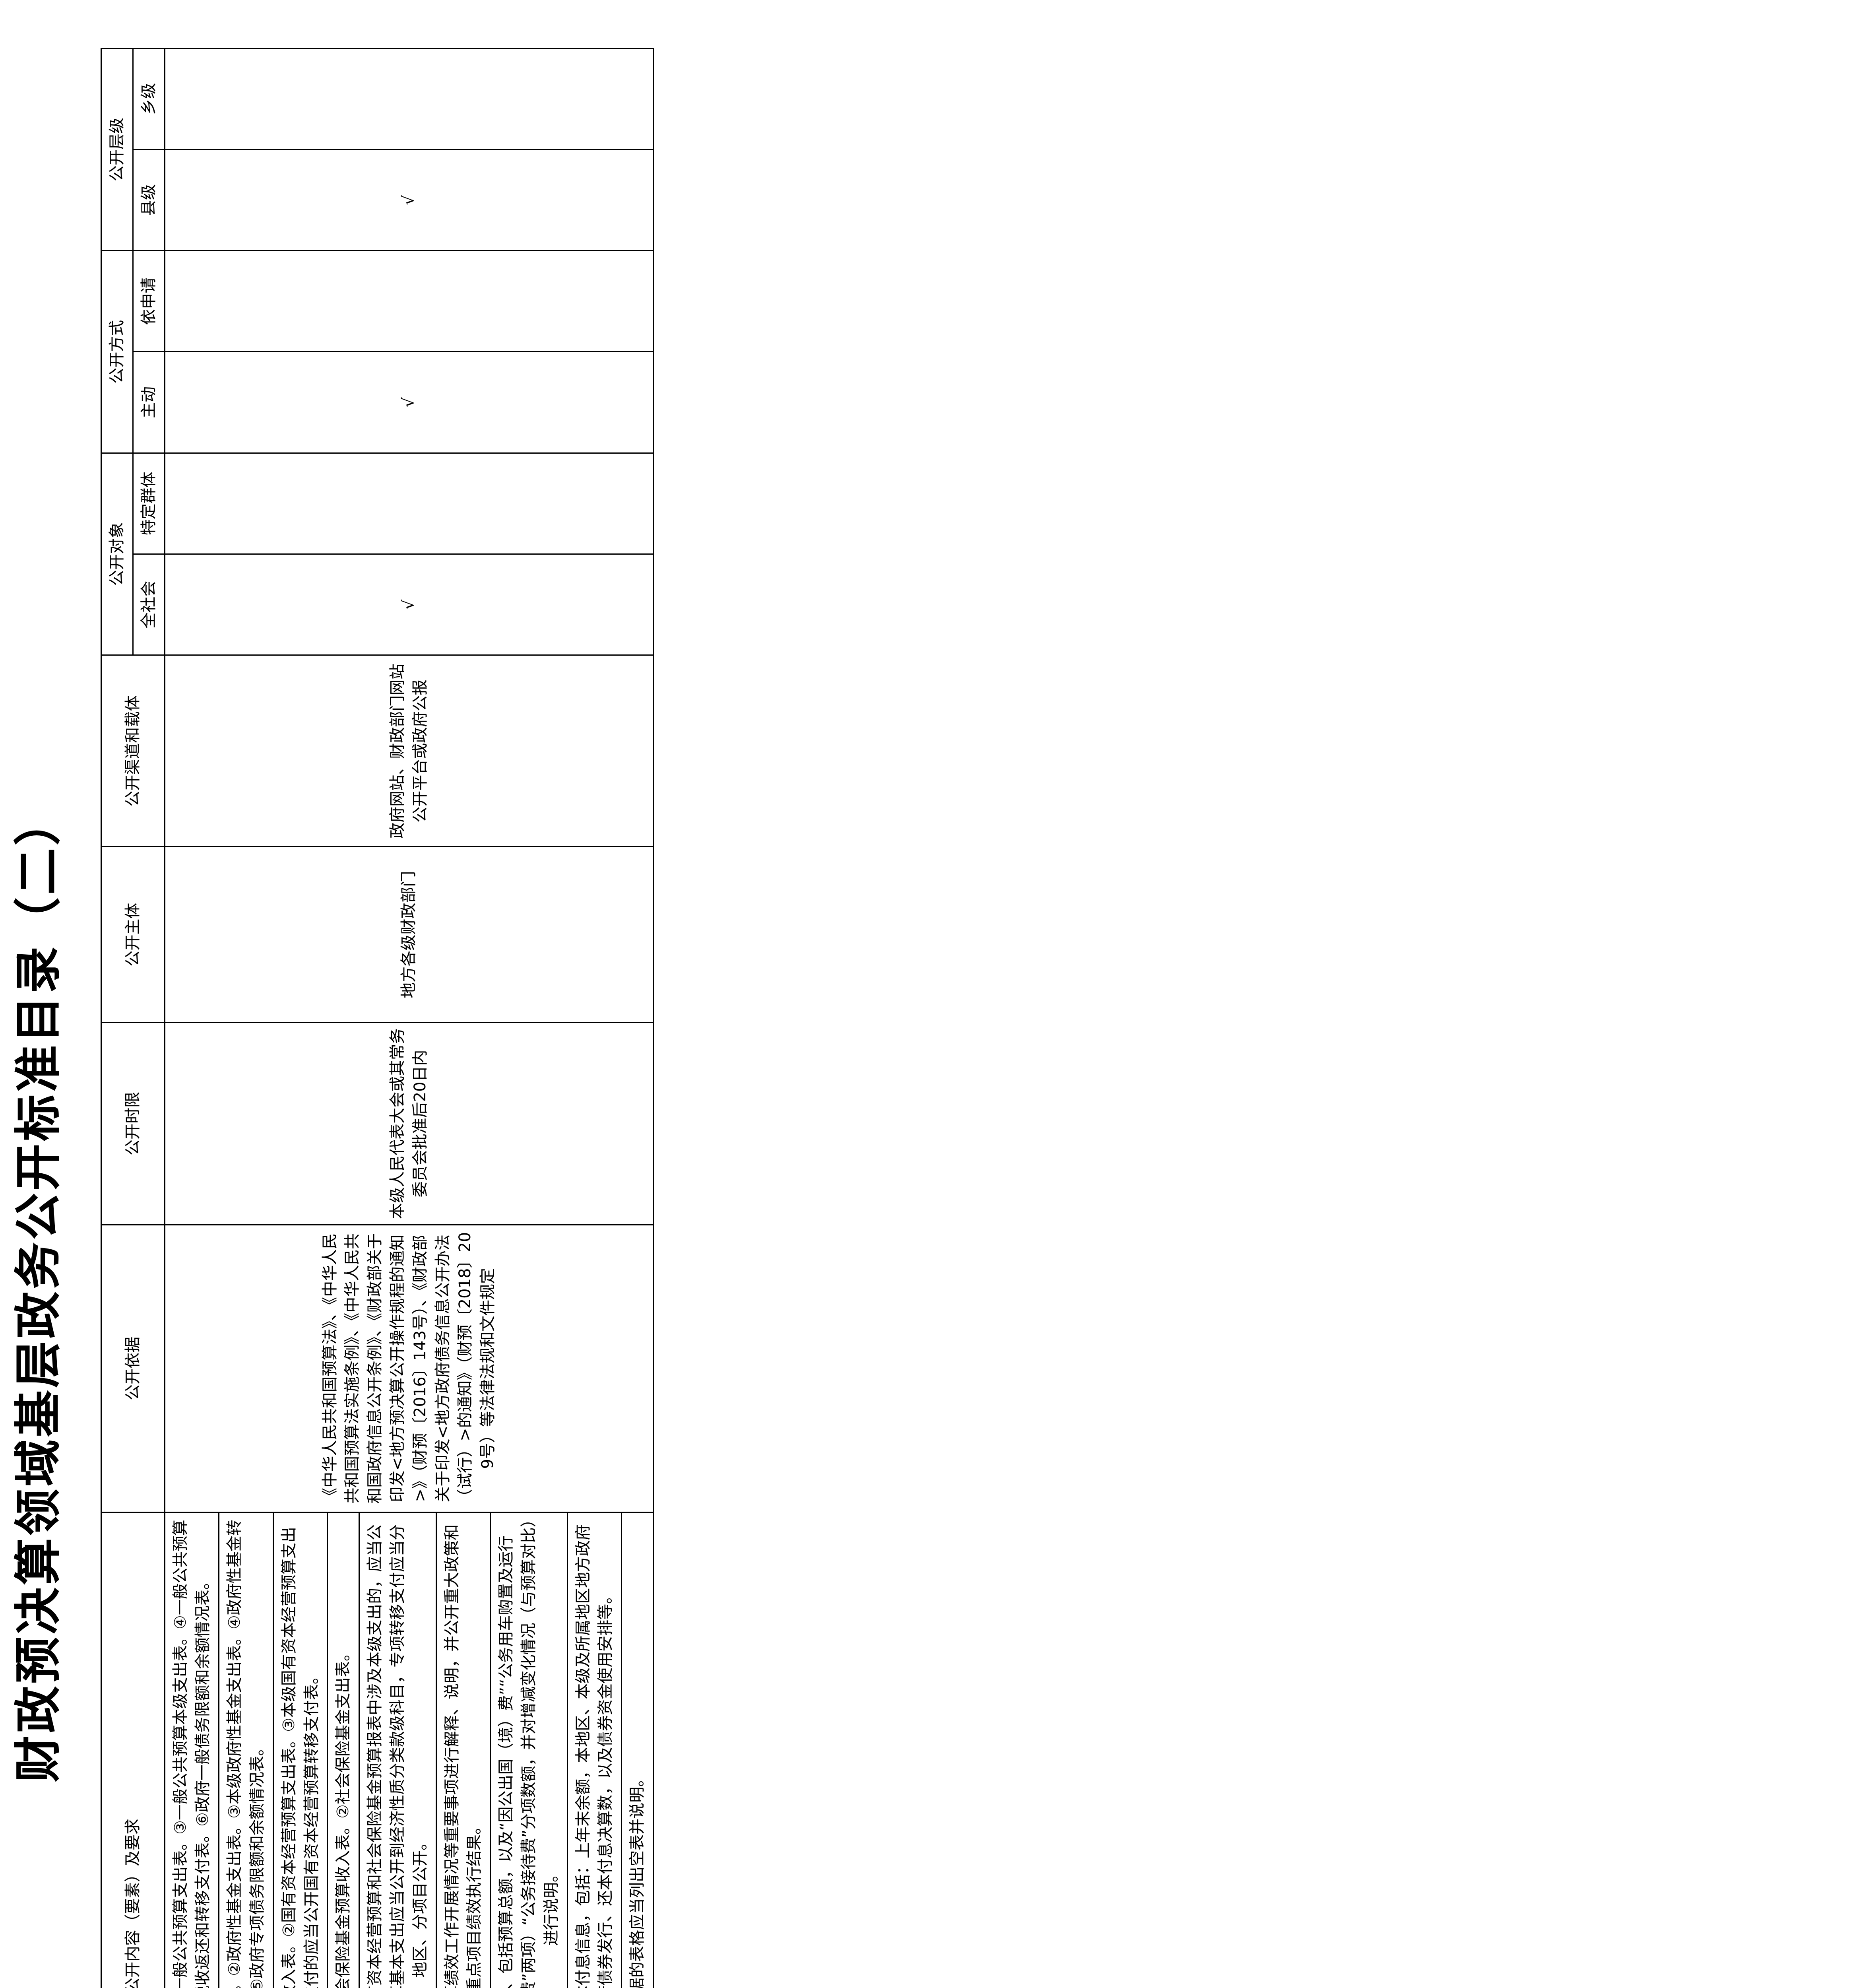  I want to click on cell-audience-all: √, so click(409, 604).